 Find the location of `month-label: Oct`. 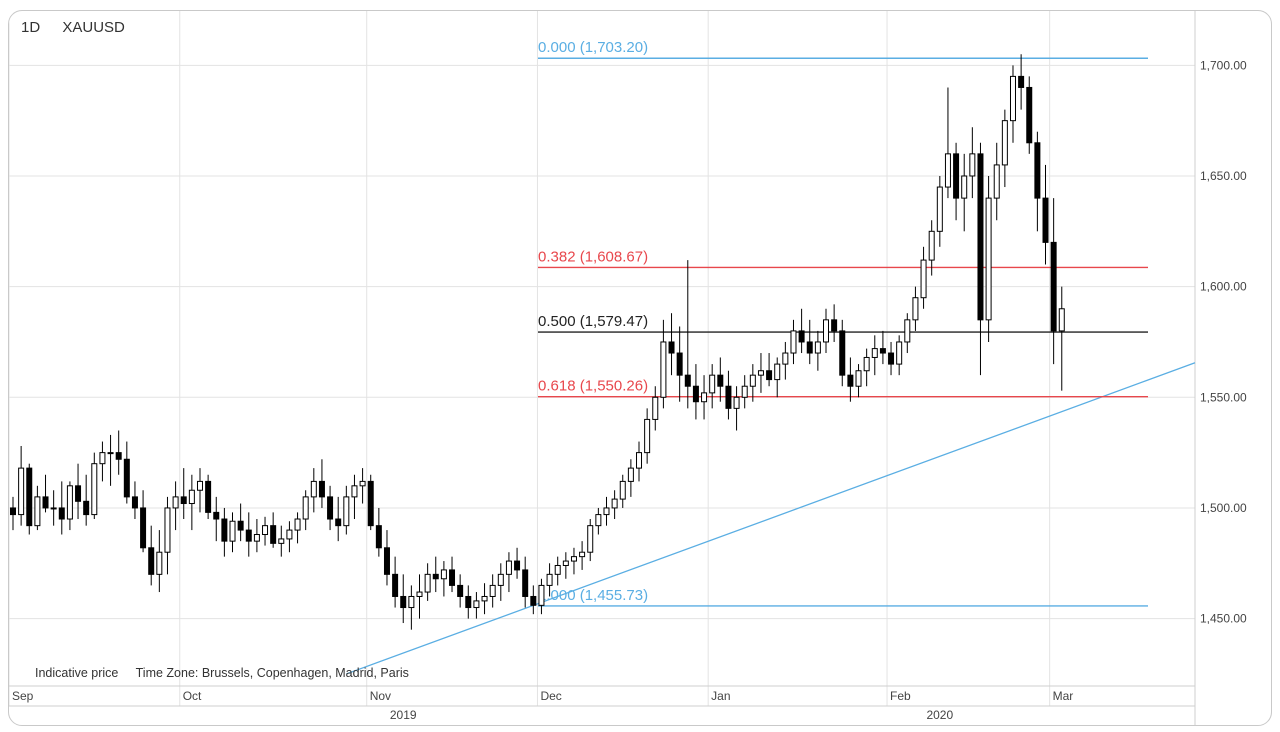

month-label: Oct is located at coordinates (192, 696).